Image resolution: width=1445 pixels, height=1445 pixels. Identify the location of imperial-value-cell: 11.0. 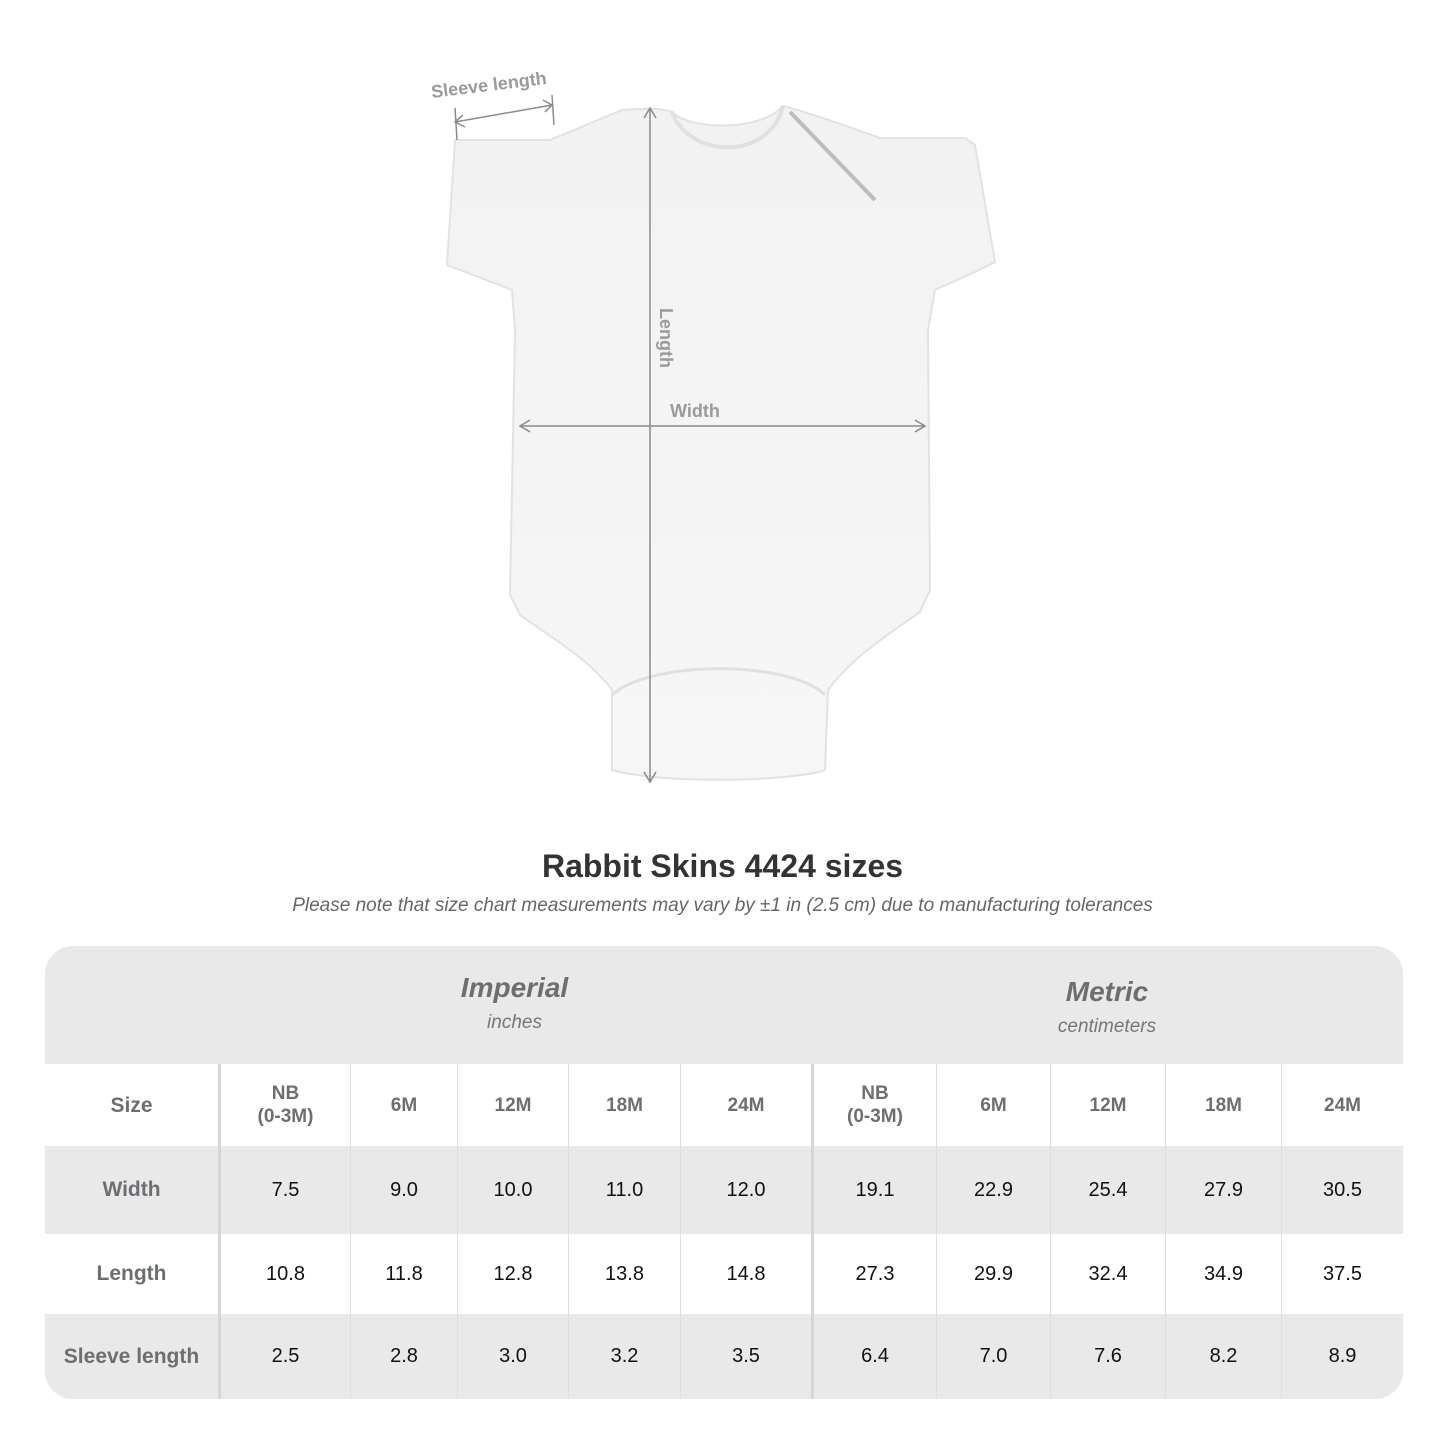
(624, 1190).